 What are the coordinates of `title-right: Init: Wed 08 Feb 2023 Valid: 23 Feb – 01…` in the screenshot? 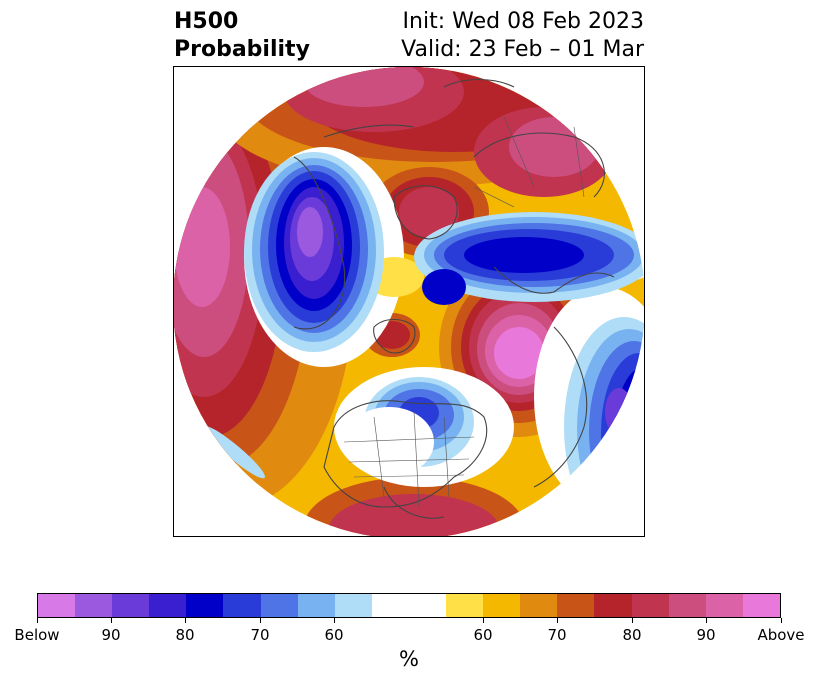 It's located at (522, 36).